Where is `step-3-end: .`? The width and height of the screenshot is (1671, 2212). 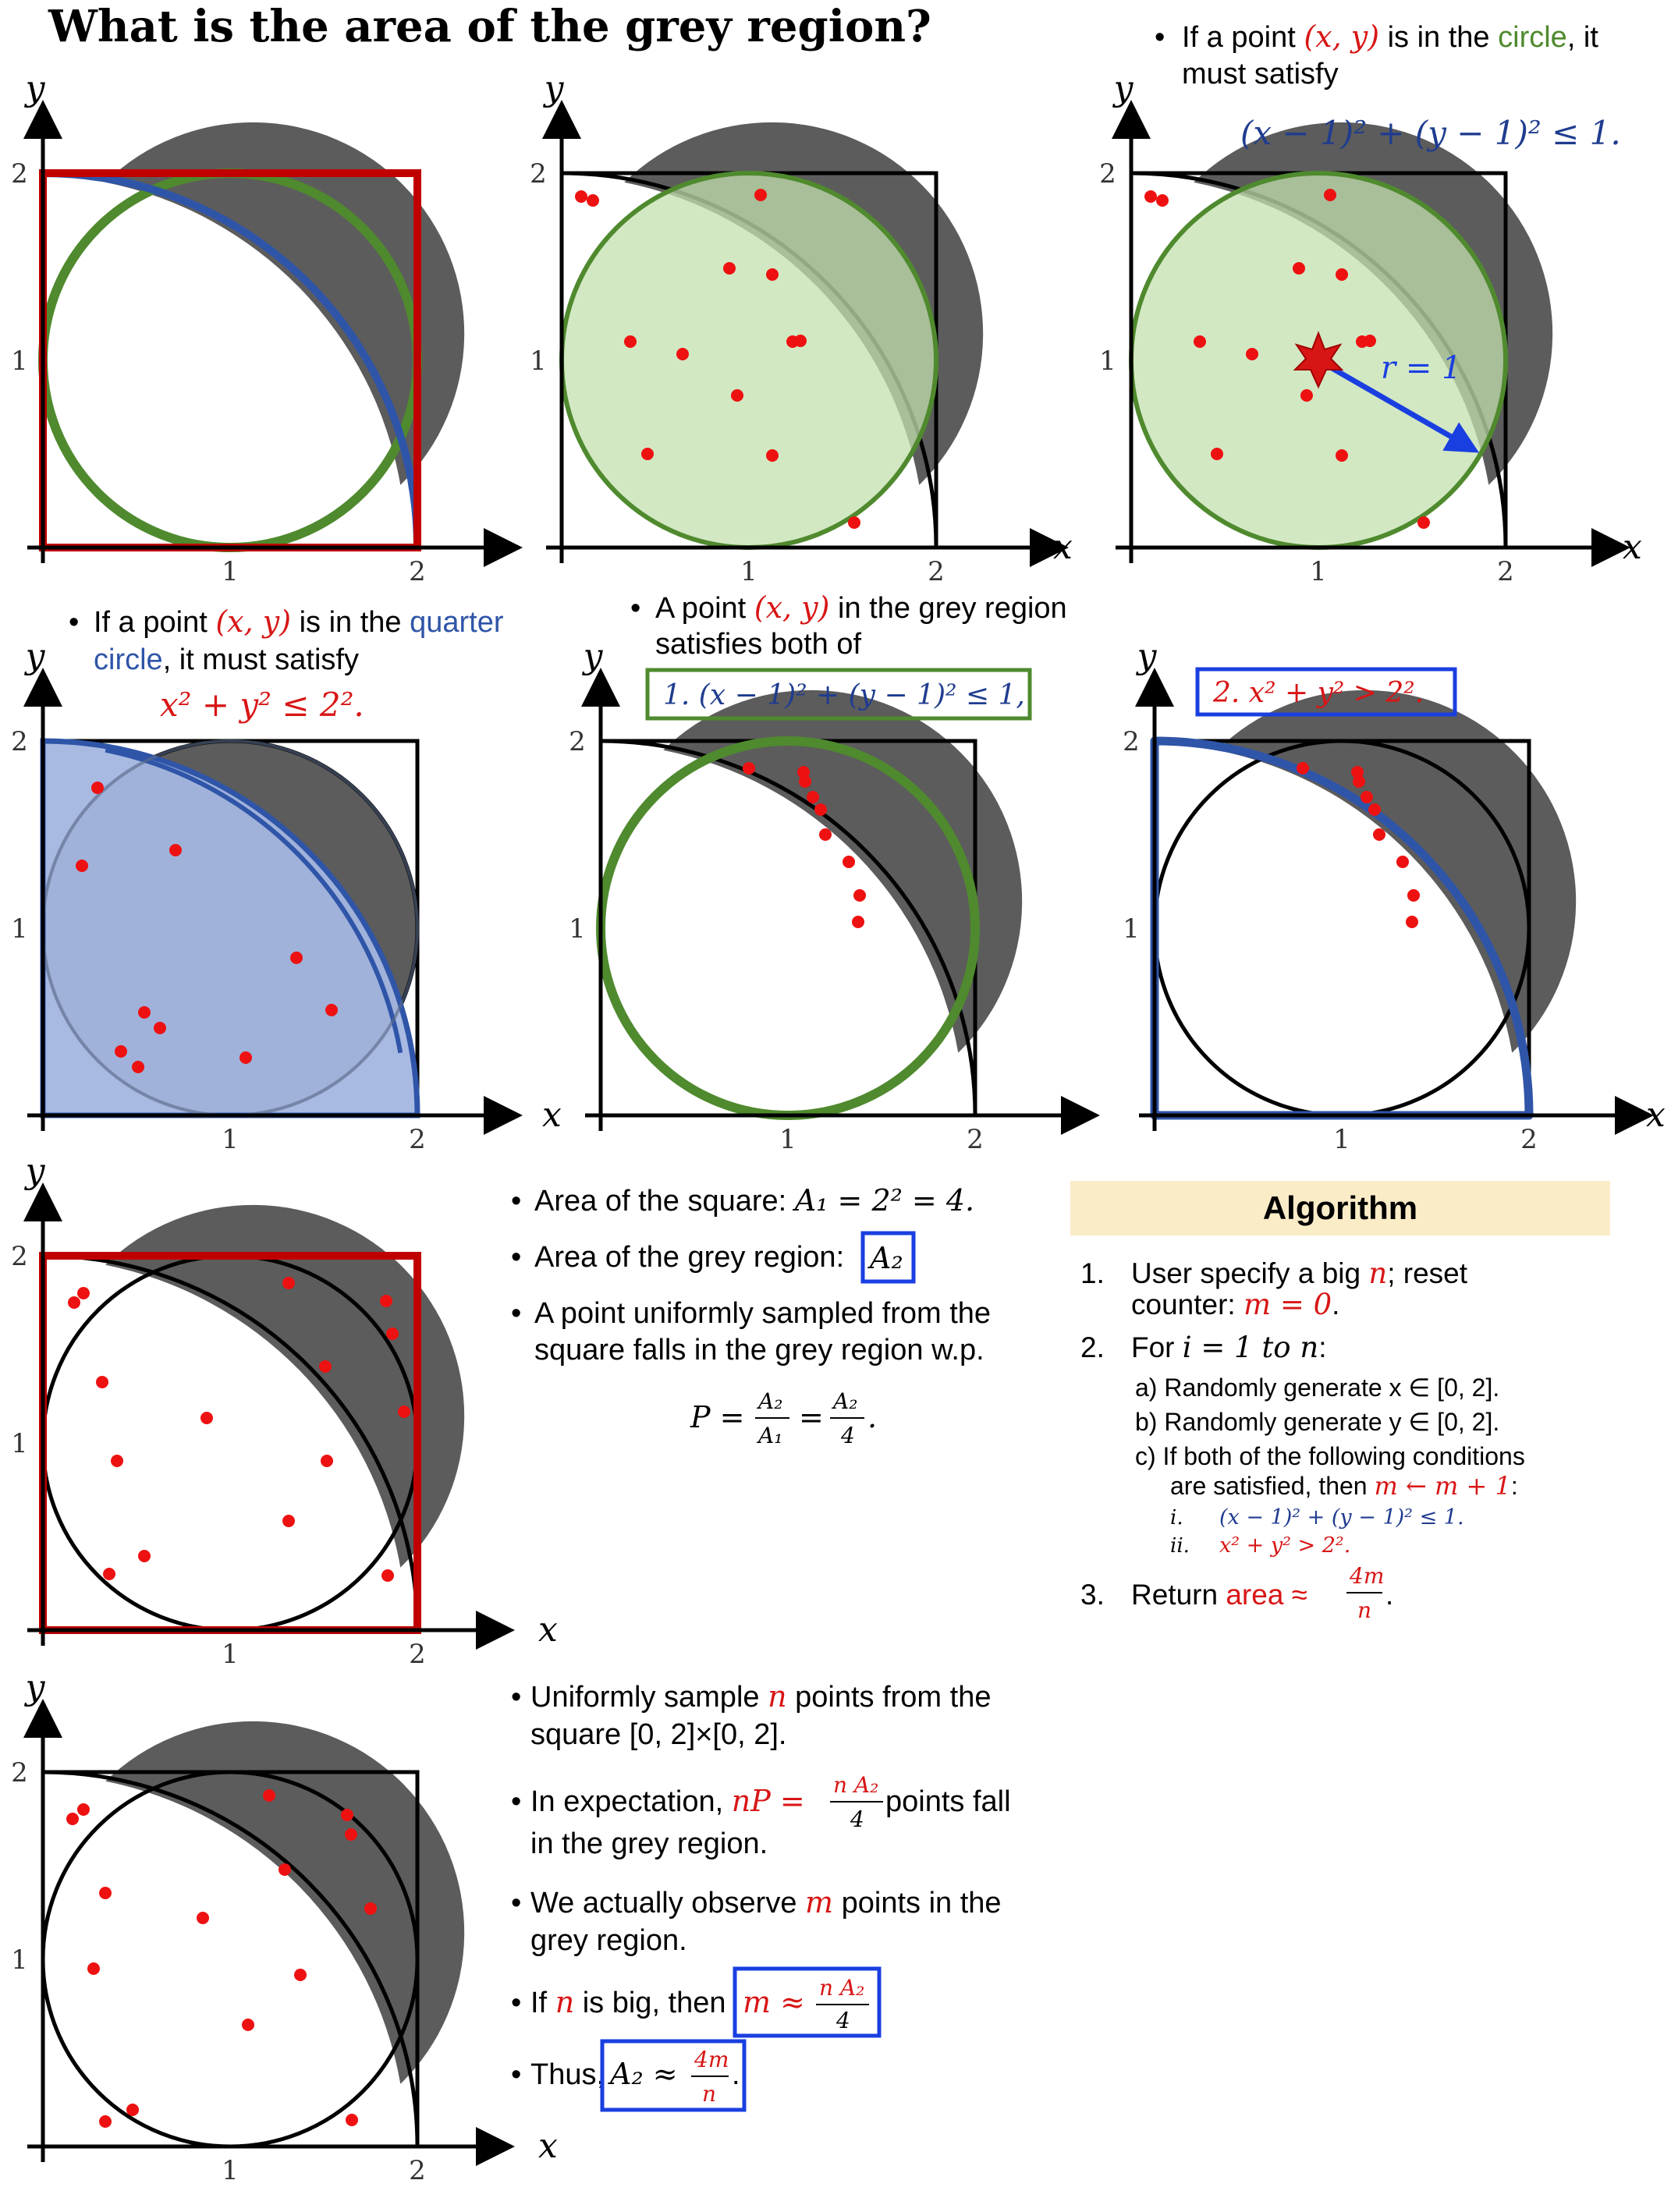 step-3-end: . is located at coordinates (1389, 1595).